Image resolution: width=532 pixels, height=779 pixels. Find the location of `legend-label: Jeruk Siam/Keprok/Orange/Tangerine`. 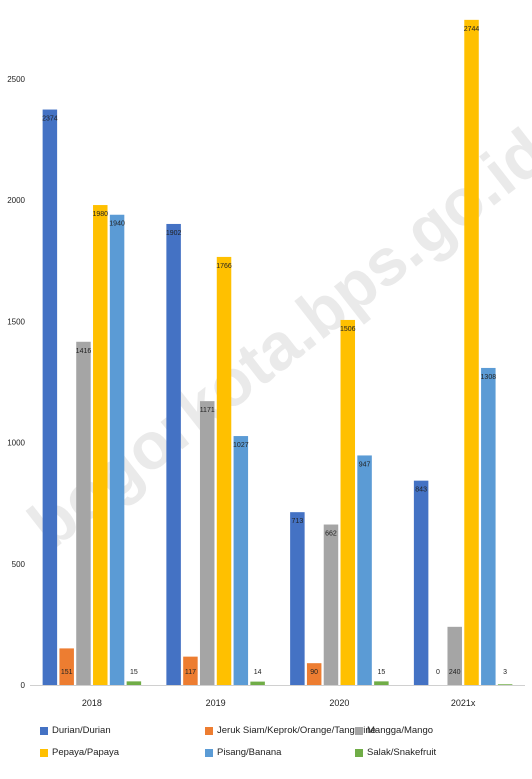

legend-label: Jeruk Siam/Keprok/Orange/Tangerine is located at coordinates (296, 730).